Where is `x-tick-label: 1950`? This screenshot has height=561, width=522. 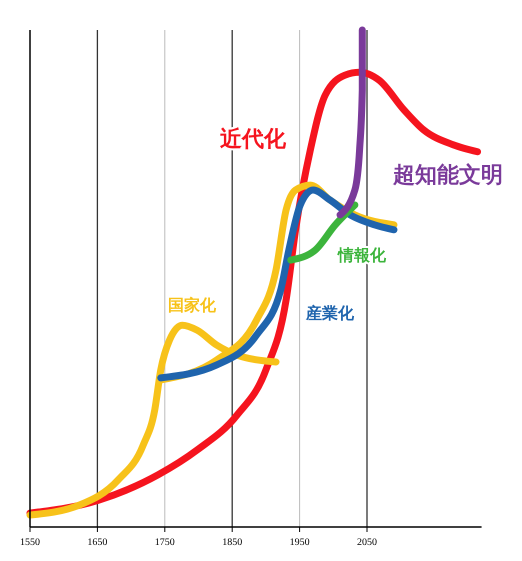 x-tick-label: 1950 is located at coordinates (300, 542).